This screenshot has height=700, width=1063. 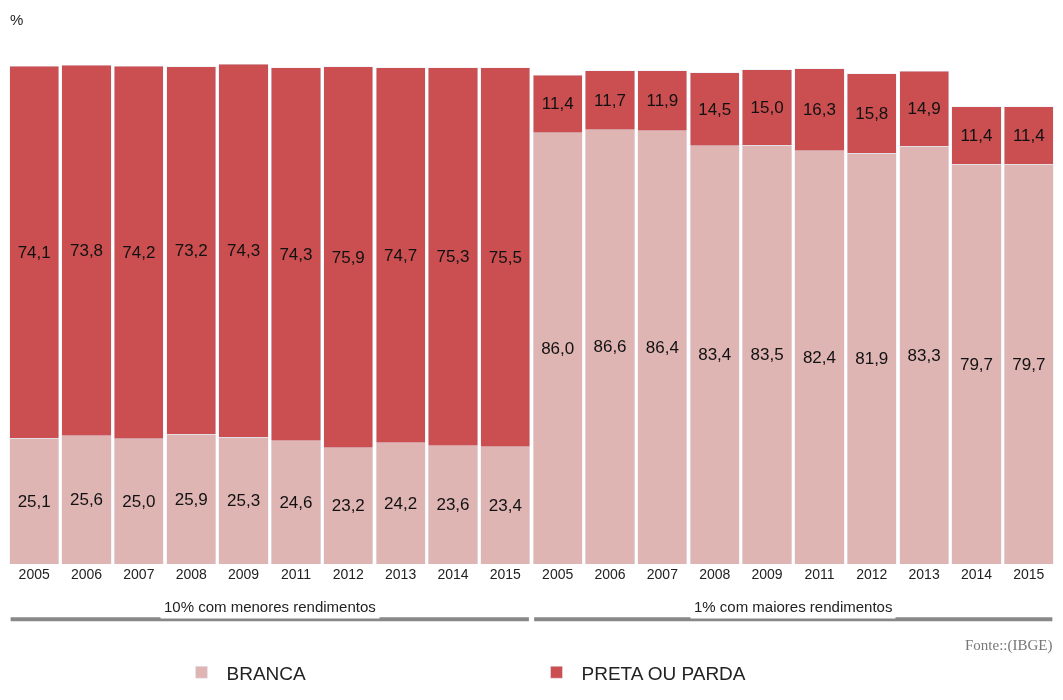 I want to click on data-label: 24,6, so click(x=296, y=502).